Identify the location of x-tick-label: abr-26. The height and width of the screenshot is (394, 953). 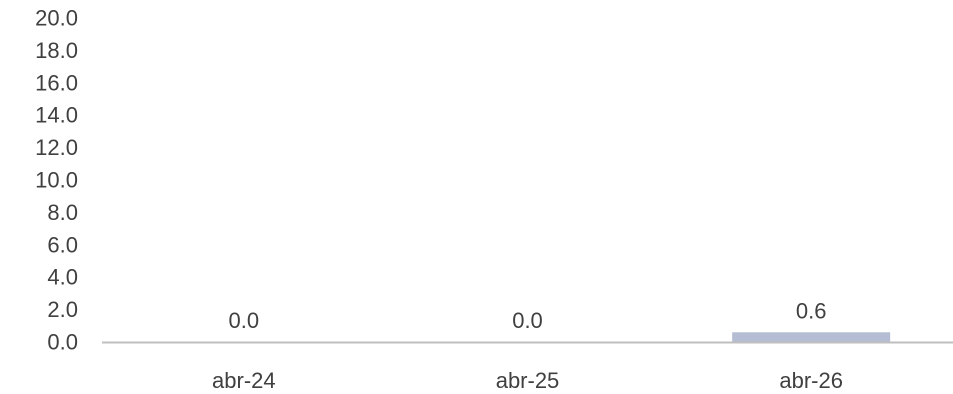
(811, 380).